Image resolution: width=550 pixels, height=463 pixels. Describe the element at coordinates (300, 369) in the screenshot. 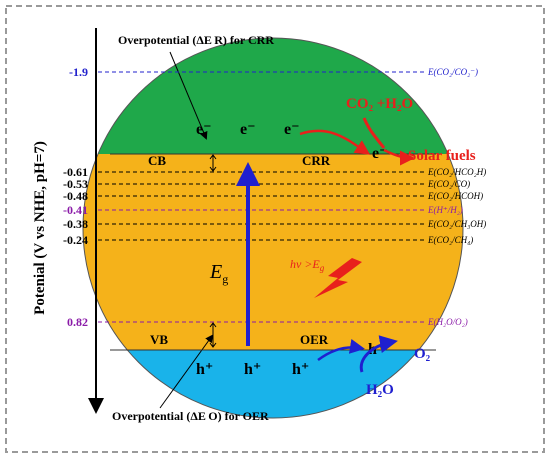

I see `hole-3: h⁺` at that location.